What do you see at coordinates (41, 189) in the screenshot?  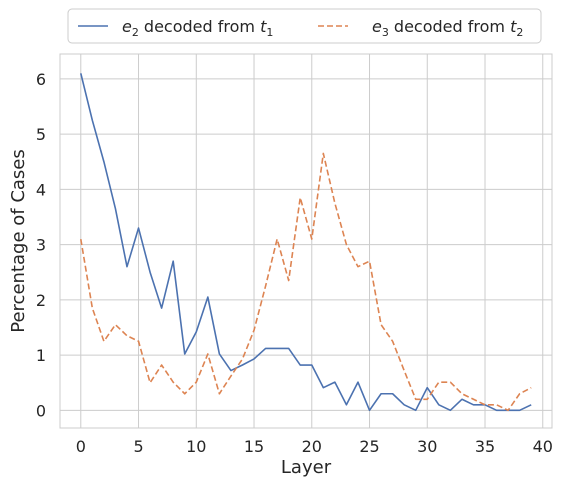 I see `y-tick-label: 4` at bounding box center [41, 189].